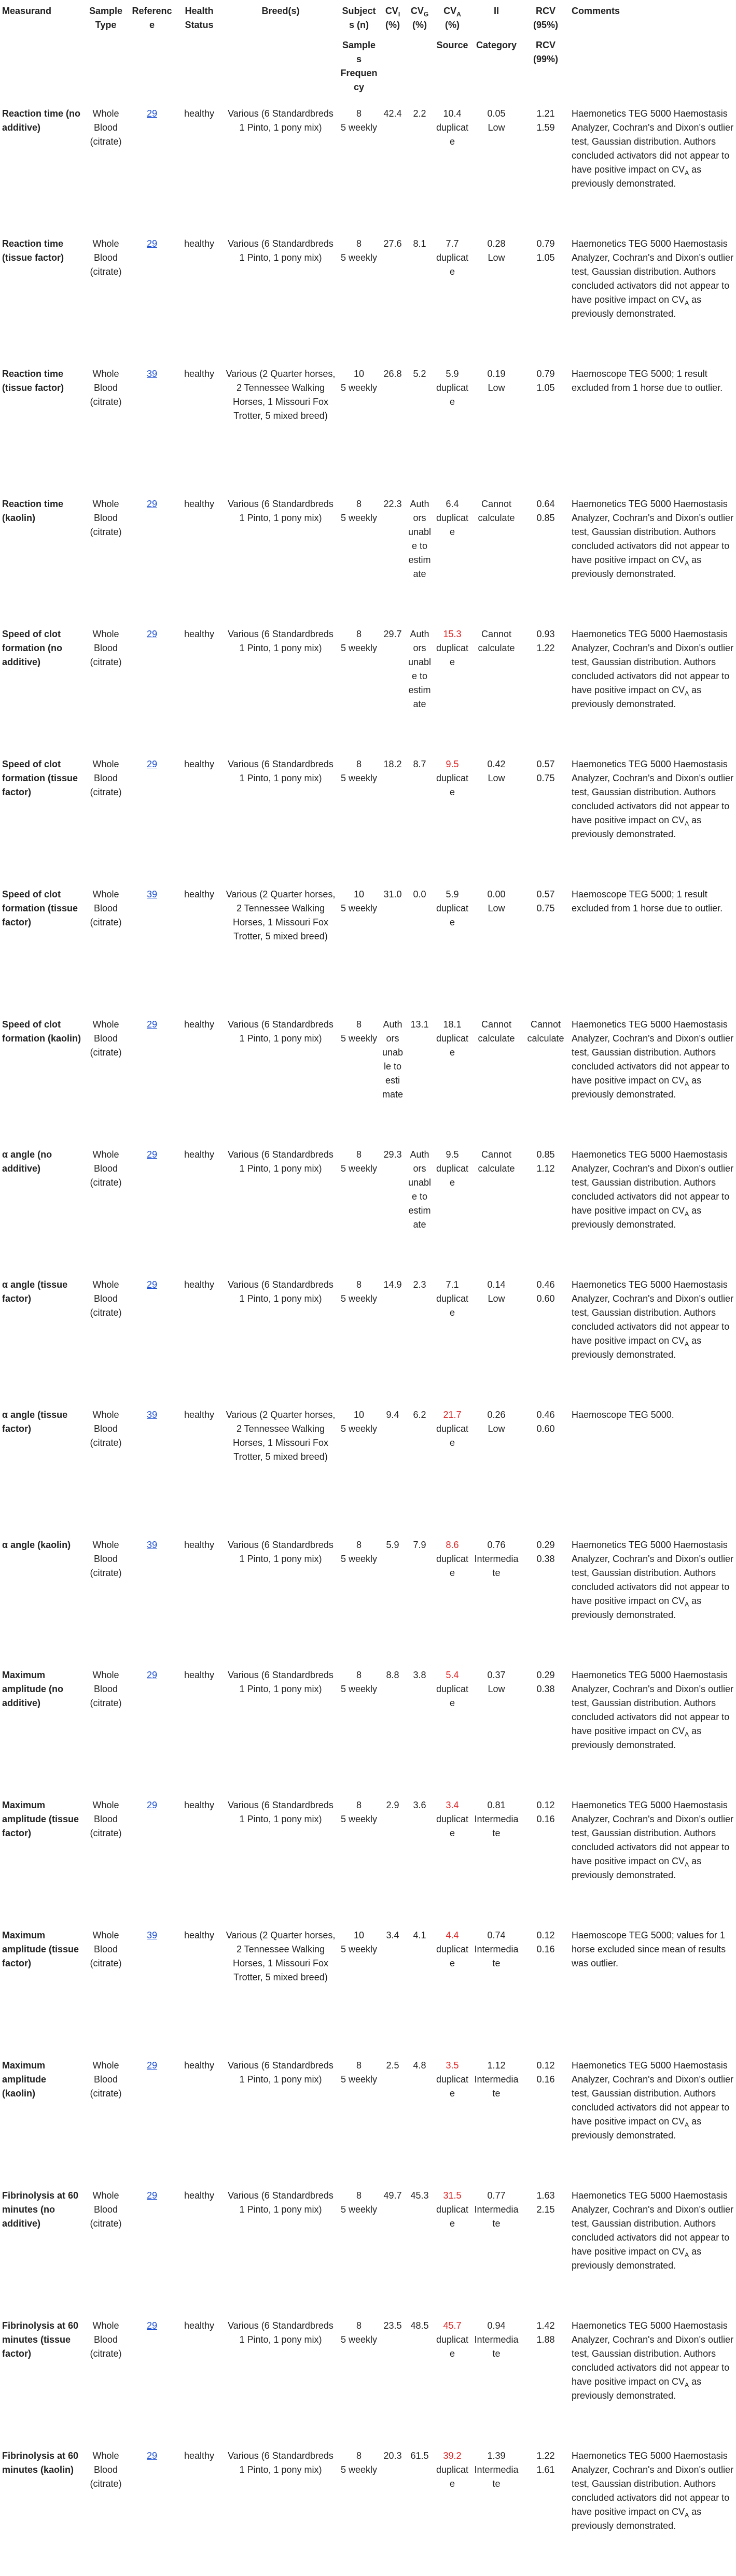  What do you see at coordinates (359, 18) in the screenshot?
I see `header-label: Subjects (n)` at bounding box center [359, 18].